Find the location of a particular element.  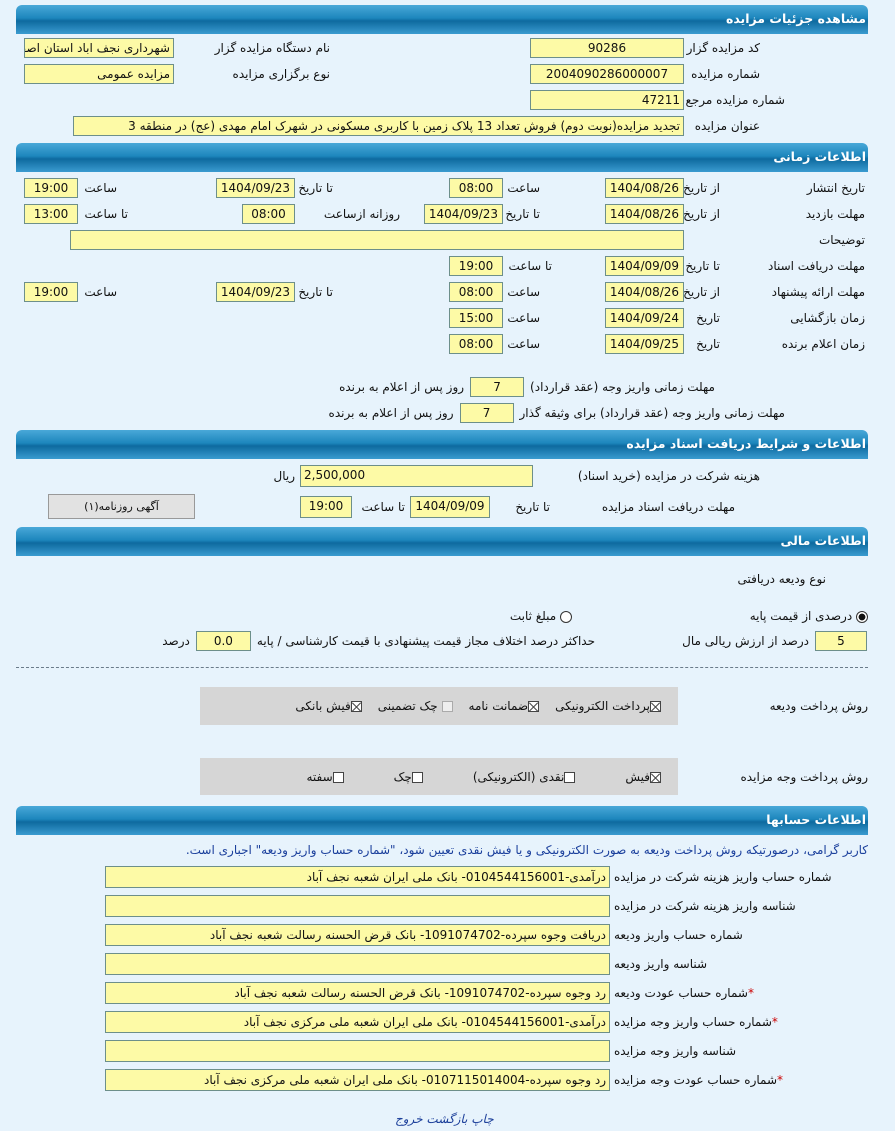

from-date-label: از تاریخ is located at coordinates (701, 292).